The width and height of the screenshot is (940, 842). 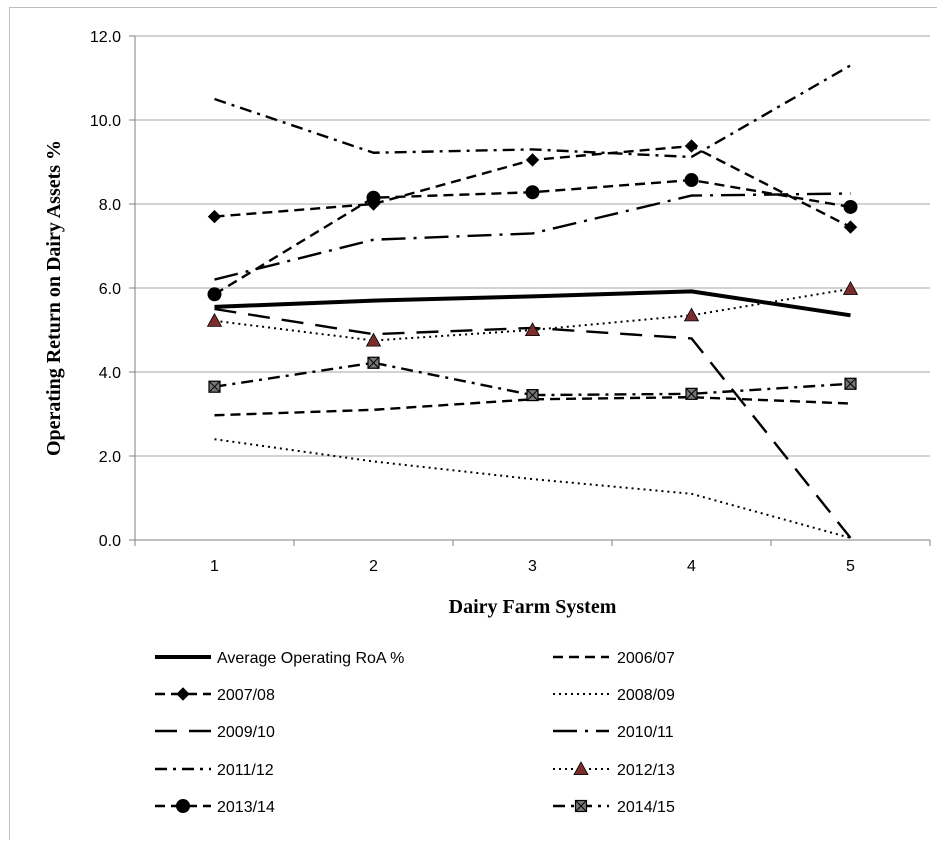 What do you see at coordinates (646, 695) in the screenshot?
I see `legend-label: 2008/09` at bounding box center [646, 695].